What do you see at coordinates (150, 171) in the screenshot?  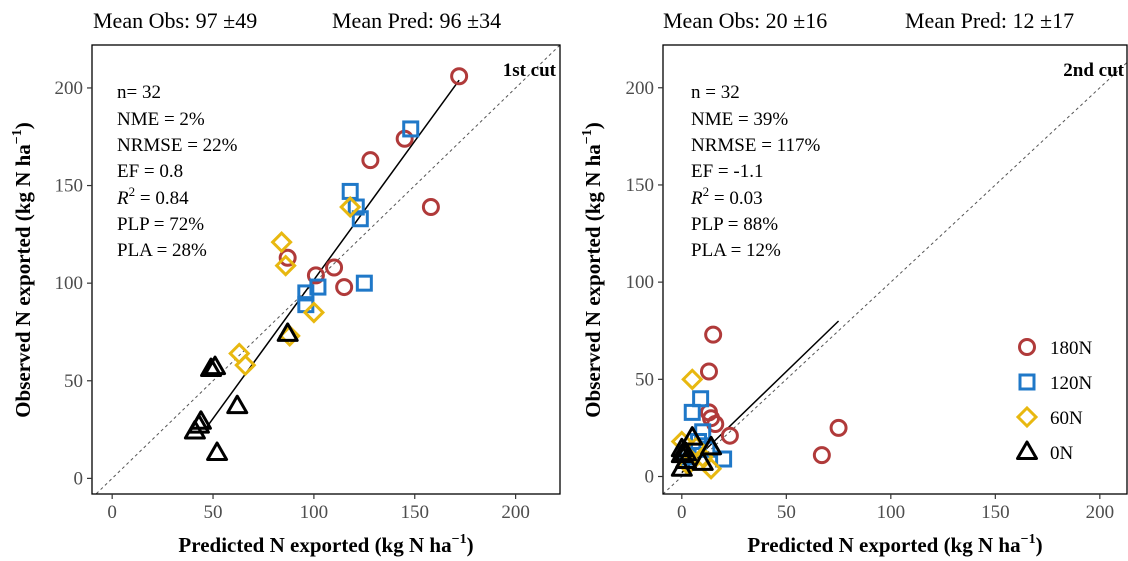 I see `stat-ef: EF = 0.8` at bounding box center [150, 171].